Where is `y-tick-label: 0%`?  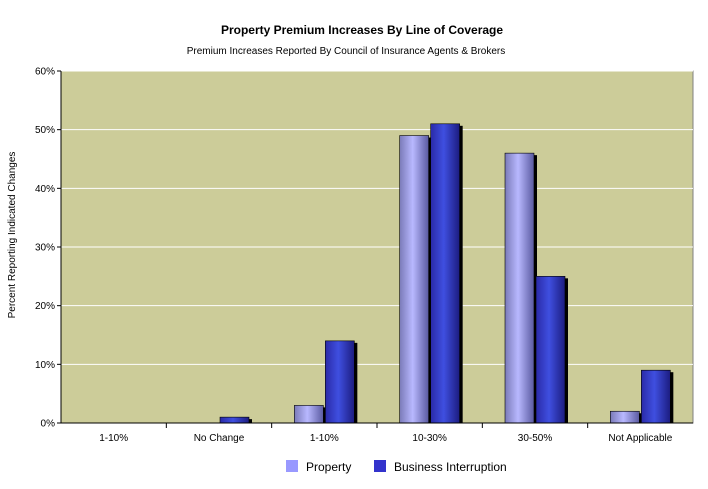 y-tick-label: 0% is located at coordinates (48, 424).